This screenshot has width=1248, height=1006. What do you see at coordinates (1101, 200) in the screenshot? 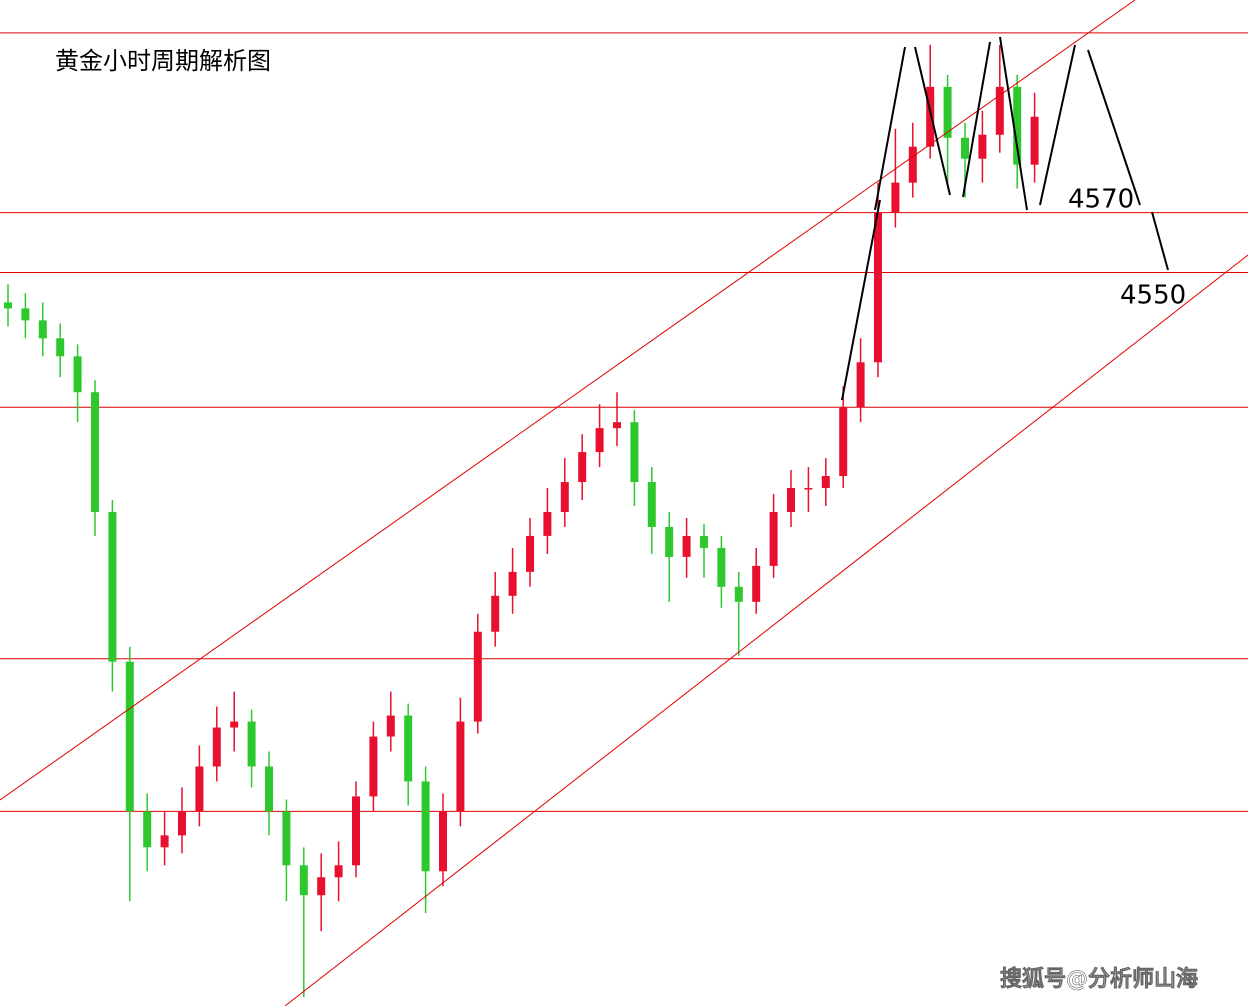
I see `annotation: 4570` at bounding box center [1101, 200].